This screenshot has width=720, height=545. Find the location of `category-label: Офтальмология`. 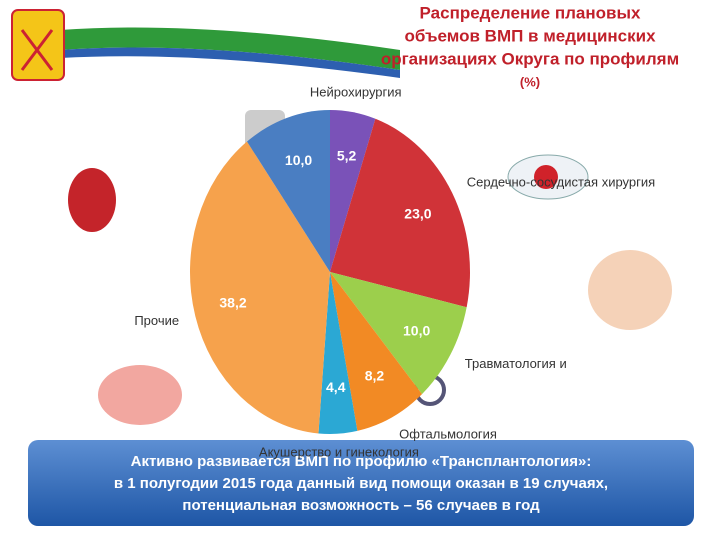

category-label: Офтальмология is located at coordinates (448, 433).